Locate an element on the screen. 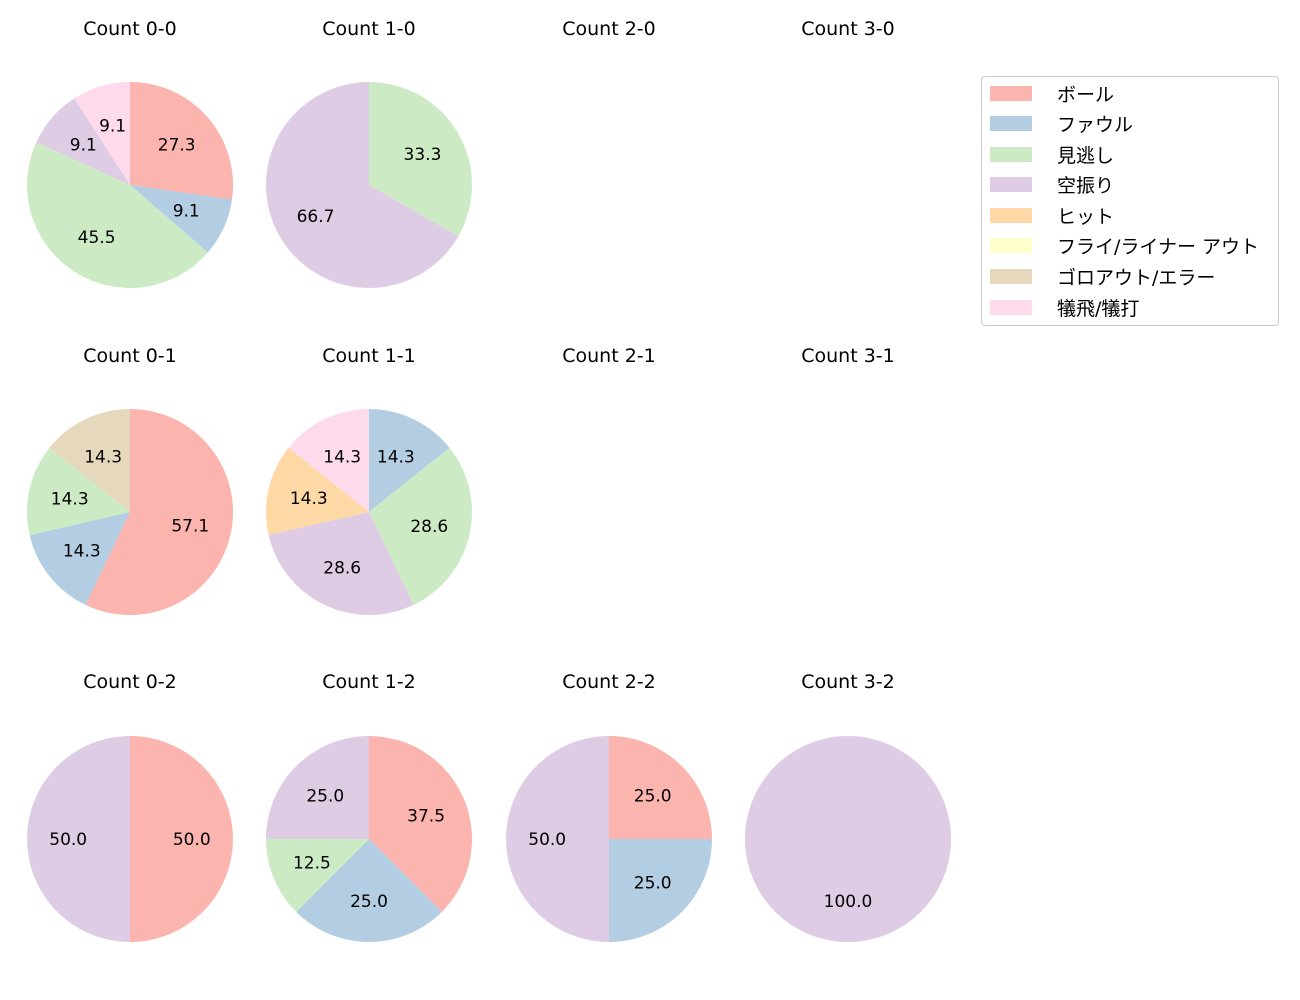 Image resolution: width=1300 pixels, height=1000 pixels. legend-label: フライ/ライナー アウト is located at coordinates (1158, 246).